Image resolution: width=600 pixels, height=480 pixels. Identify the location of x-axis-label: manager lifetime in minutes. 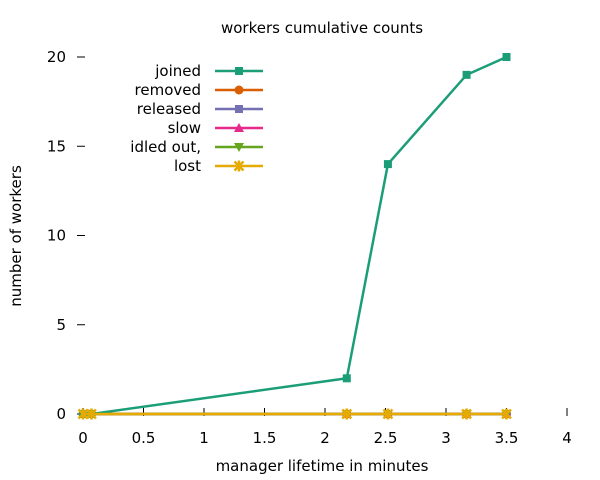
(322, 466).